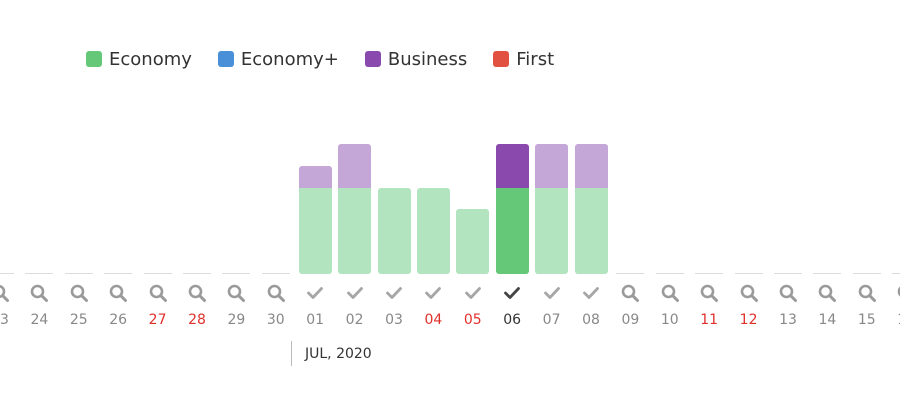 The width and height of the screenshot is (900, 416). I want to click on legend-swatch-economy-plus, so click(225, 59).